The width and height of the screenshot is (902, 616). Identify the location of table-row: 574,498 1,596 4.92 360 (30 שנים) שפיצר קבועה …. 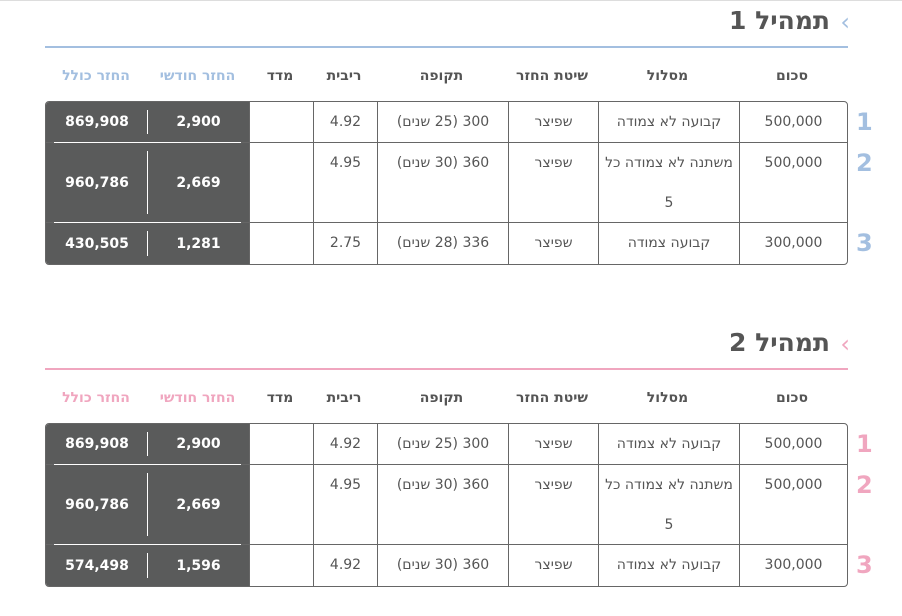
(446, 565).